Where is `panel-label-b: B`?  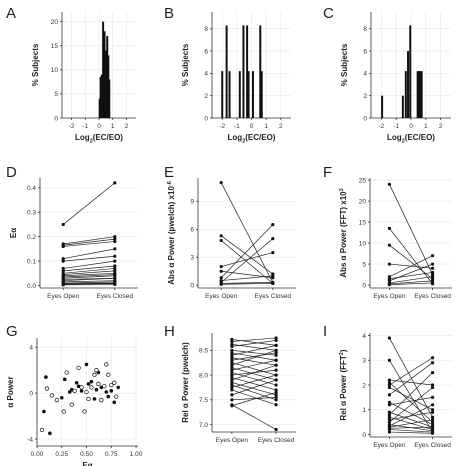
panel-label-b: B is located at coordinates (169, 13).